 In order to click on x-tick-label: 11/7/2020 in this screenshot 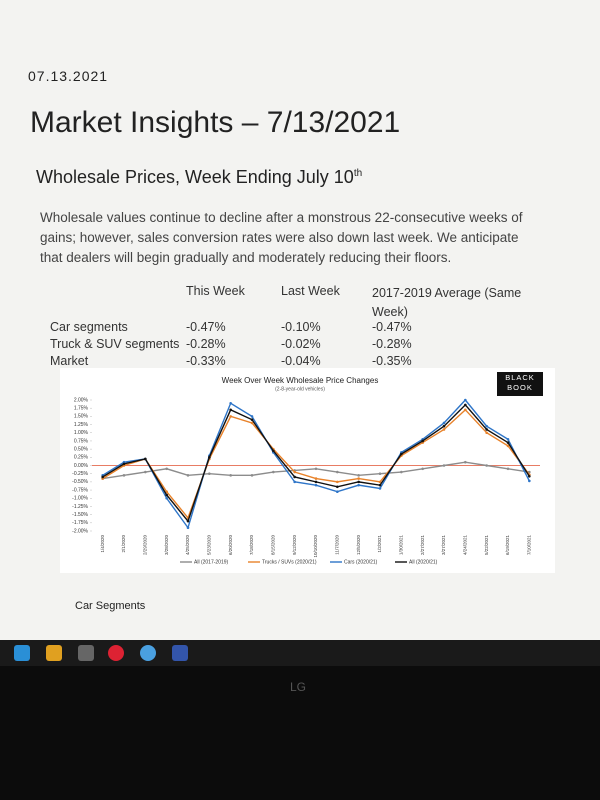, I will do `click(337, 545)`.